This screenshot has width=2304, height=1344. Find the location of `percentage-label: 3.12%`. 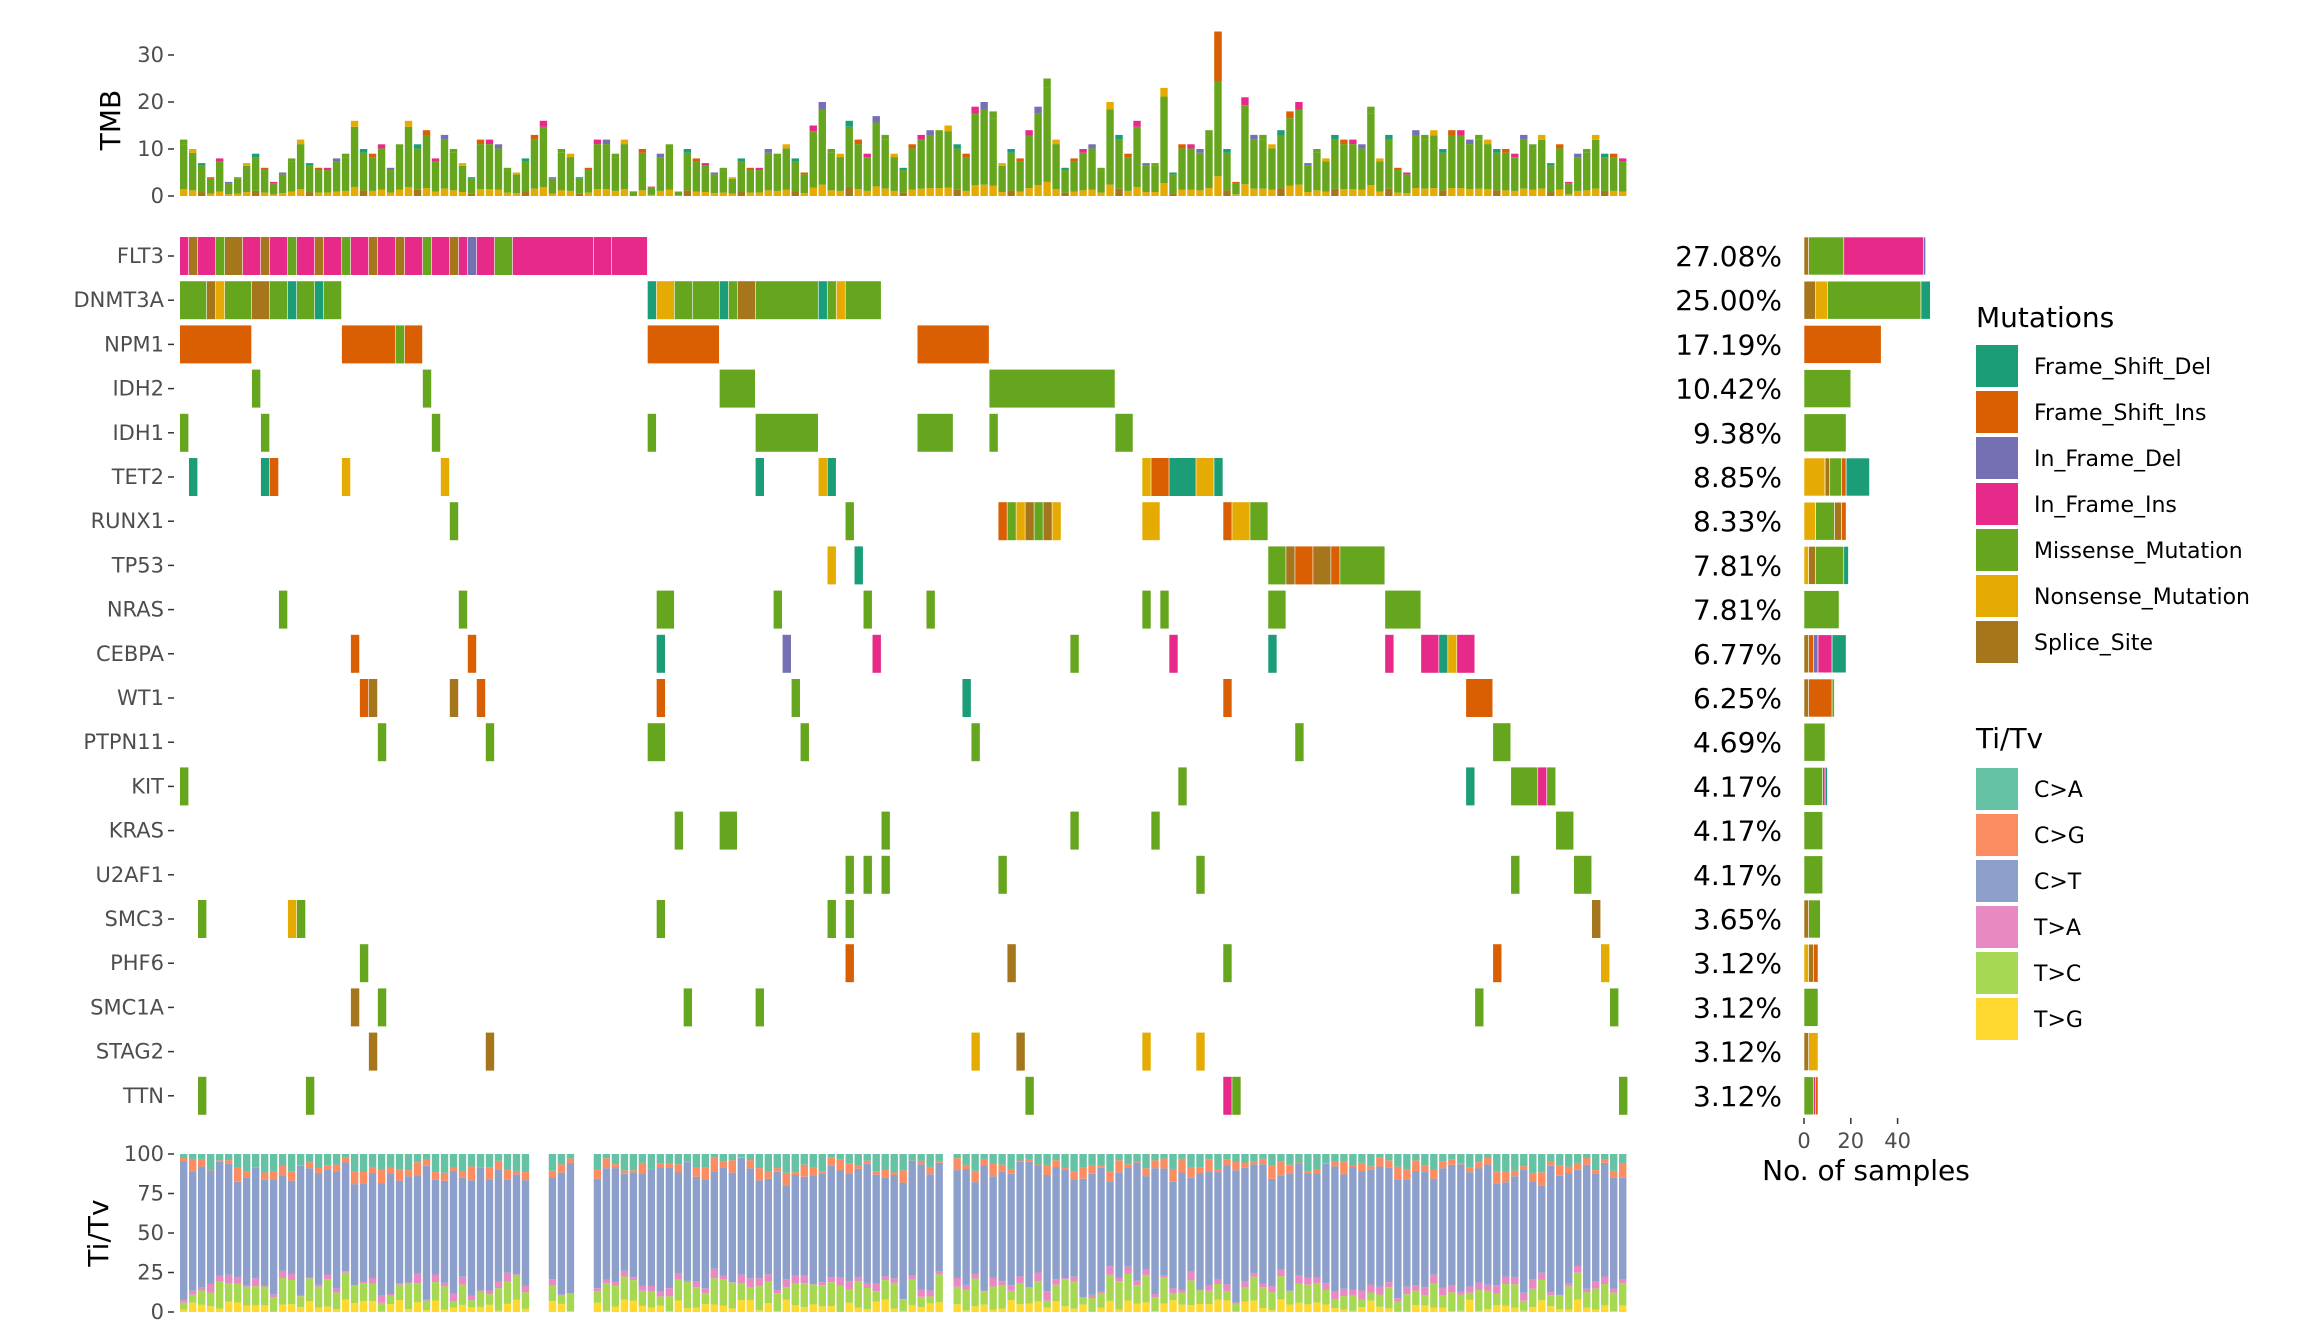

percentage-label: 3.12% is located at coordinates (1737, 1007).